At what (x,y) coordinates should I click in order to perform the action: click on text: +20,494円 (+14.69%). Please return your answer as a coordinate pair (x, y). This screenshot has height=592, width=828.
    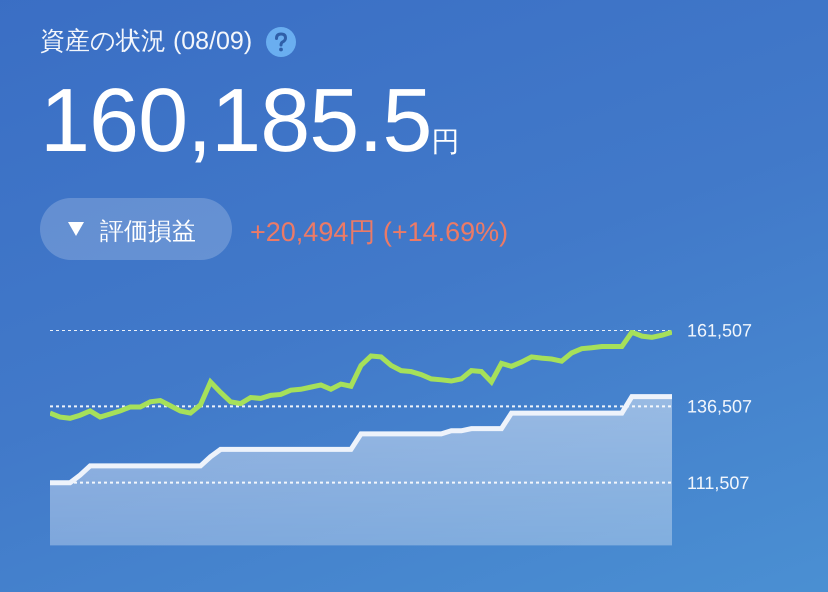
    Looking at the image, I should click on (379, 232).